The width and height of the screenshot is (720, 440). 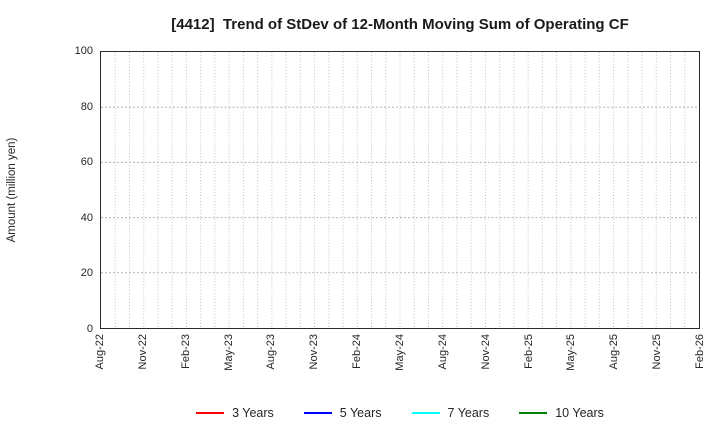 What do you see at coordinates (271, 352) in the screenshot?
I see `x-tick-label: Aug-23` at bounding box center [271, 352].